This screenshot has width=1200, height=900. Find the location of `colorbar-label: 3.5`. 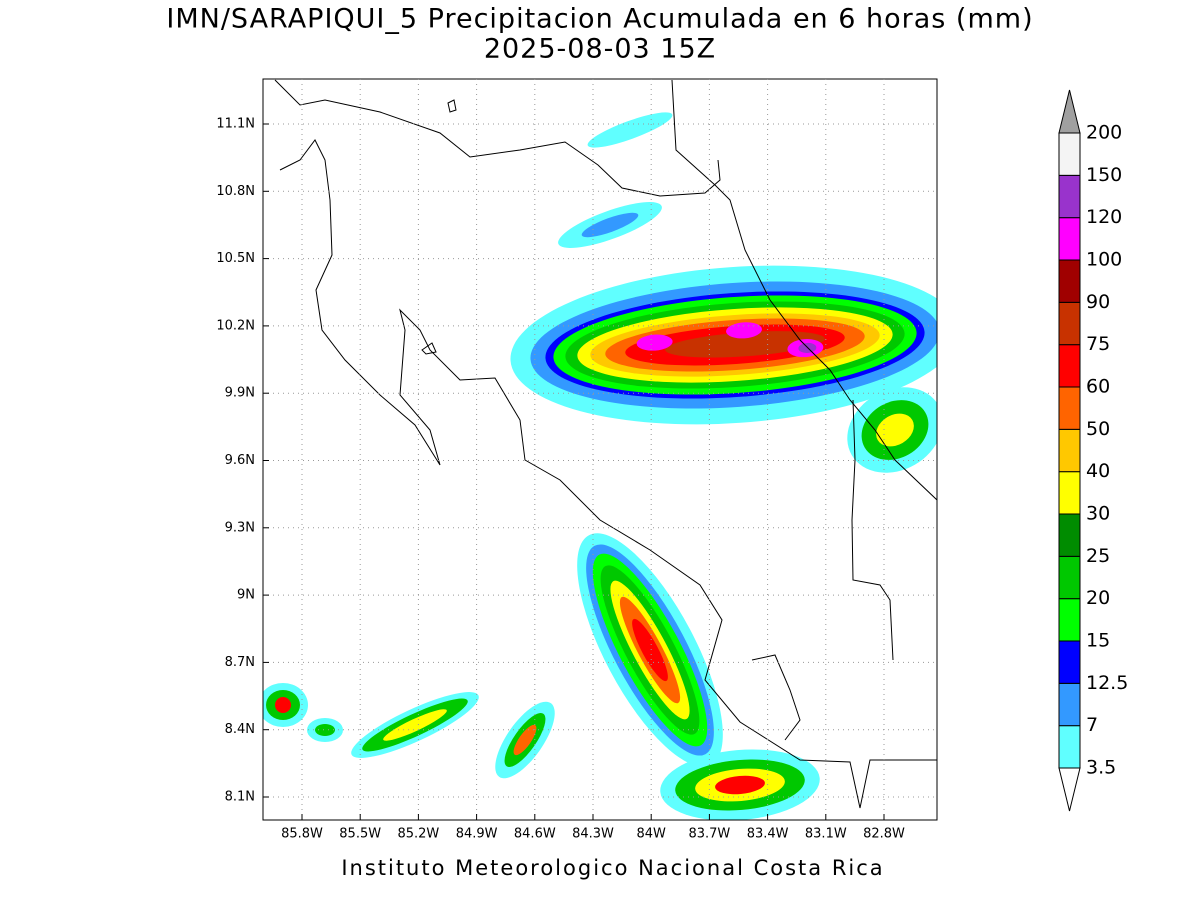

colorbar-label: 3.5 is located at coordinates (1101, 768).